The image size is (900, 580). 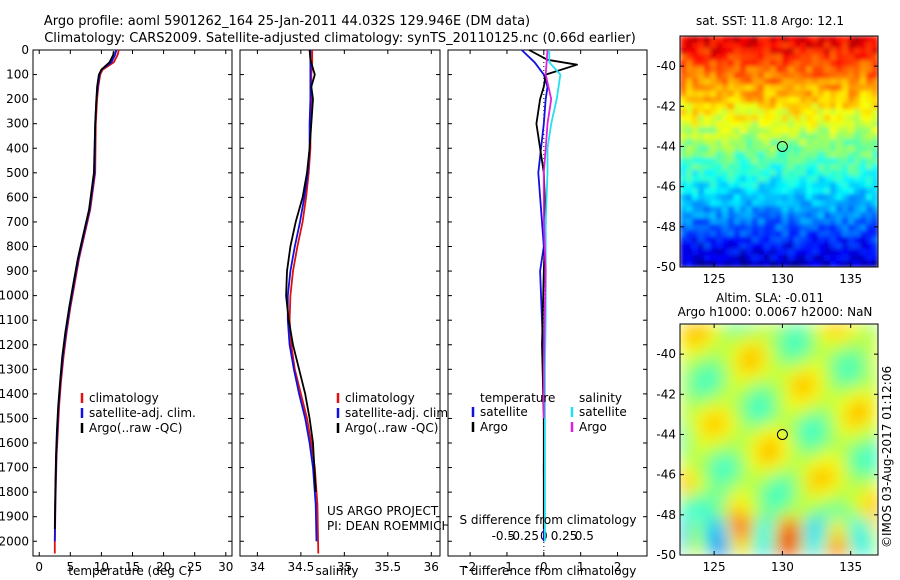 I want to click on legend-title: salinity, so click(x=600, y=398).